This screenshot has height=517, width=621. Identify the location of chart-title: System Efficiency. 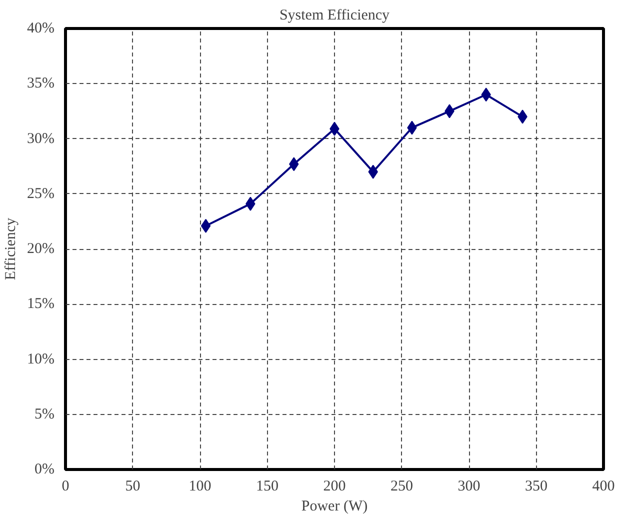
(334, 16).